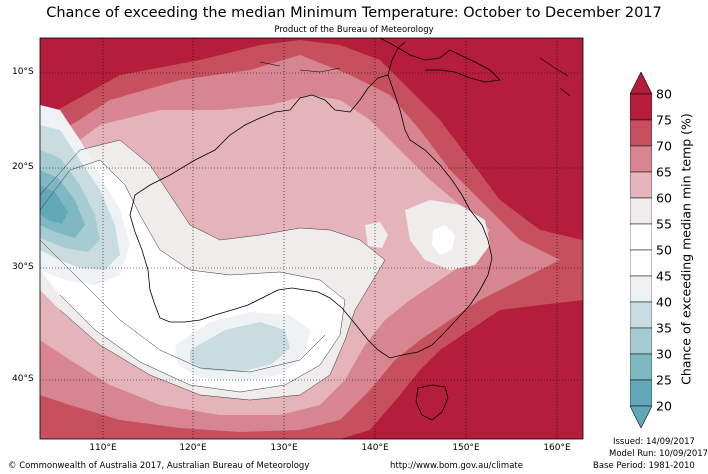 The image size is (708, 474). Describe the element at coordinates (641, 83) in the screenshot. I see `colorbar-extend-top` at that location.